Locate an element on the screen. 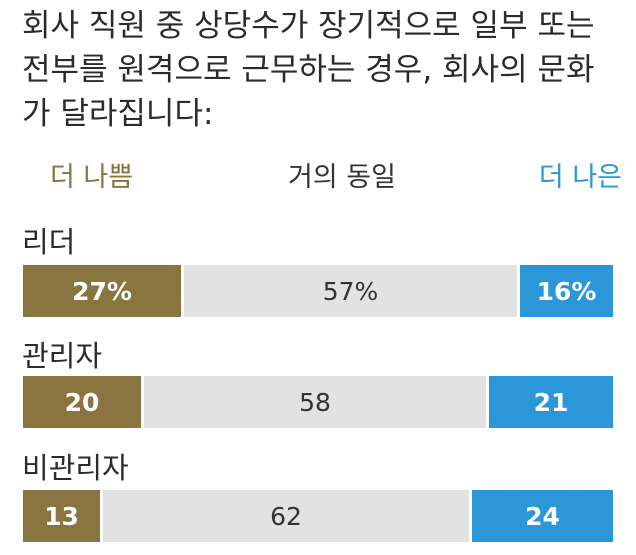  bar-row-non-managers: 13 62 24 is located at coordinates (318, 516).